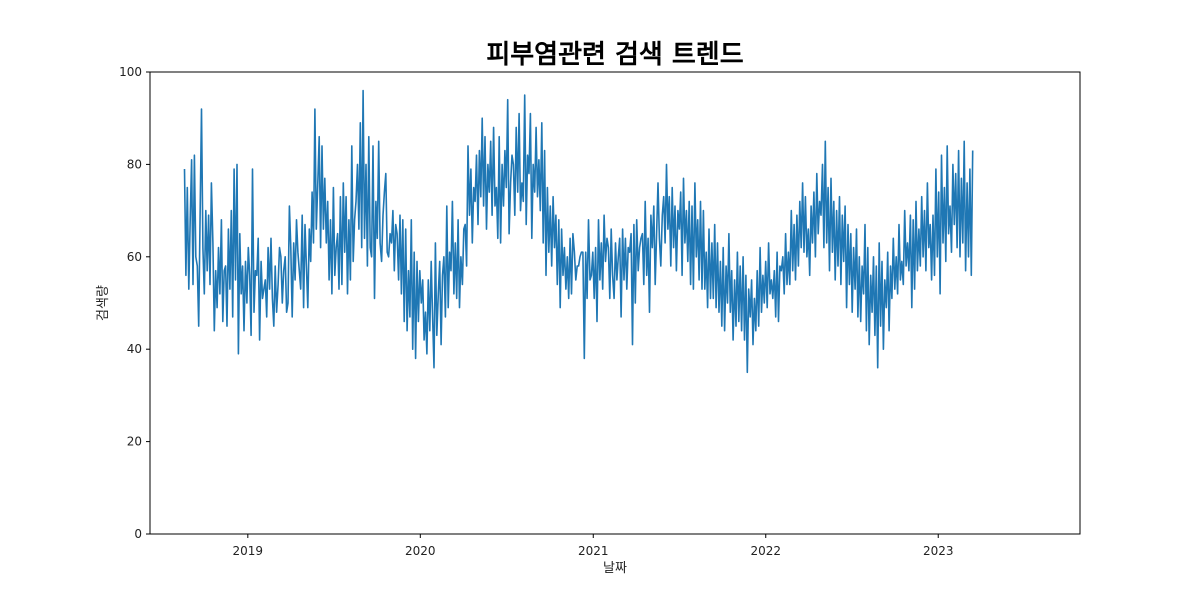  Describe the element at coordinates (134, 442) in the screenshot. I see `y-tick-label: 20` at that location.